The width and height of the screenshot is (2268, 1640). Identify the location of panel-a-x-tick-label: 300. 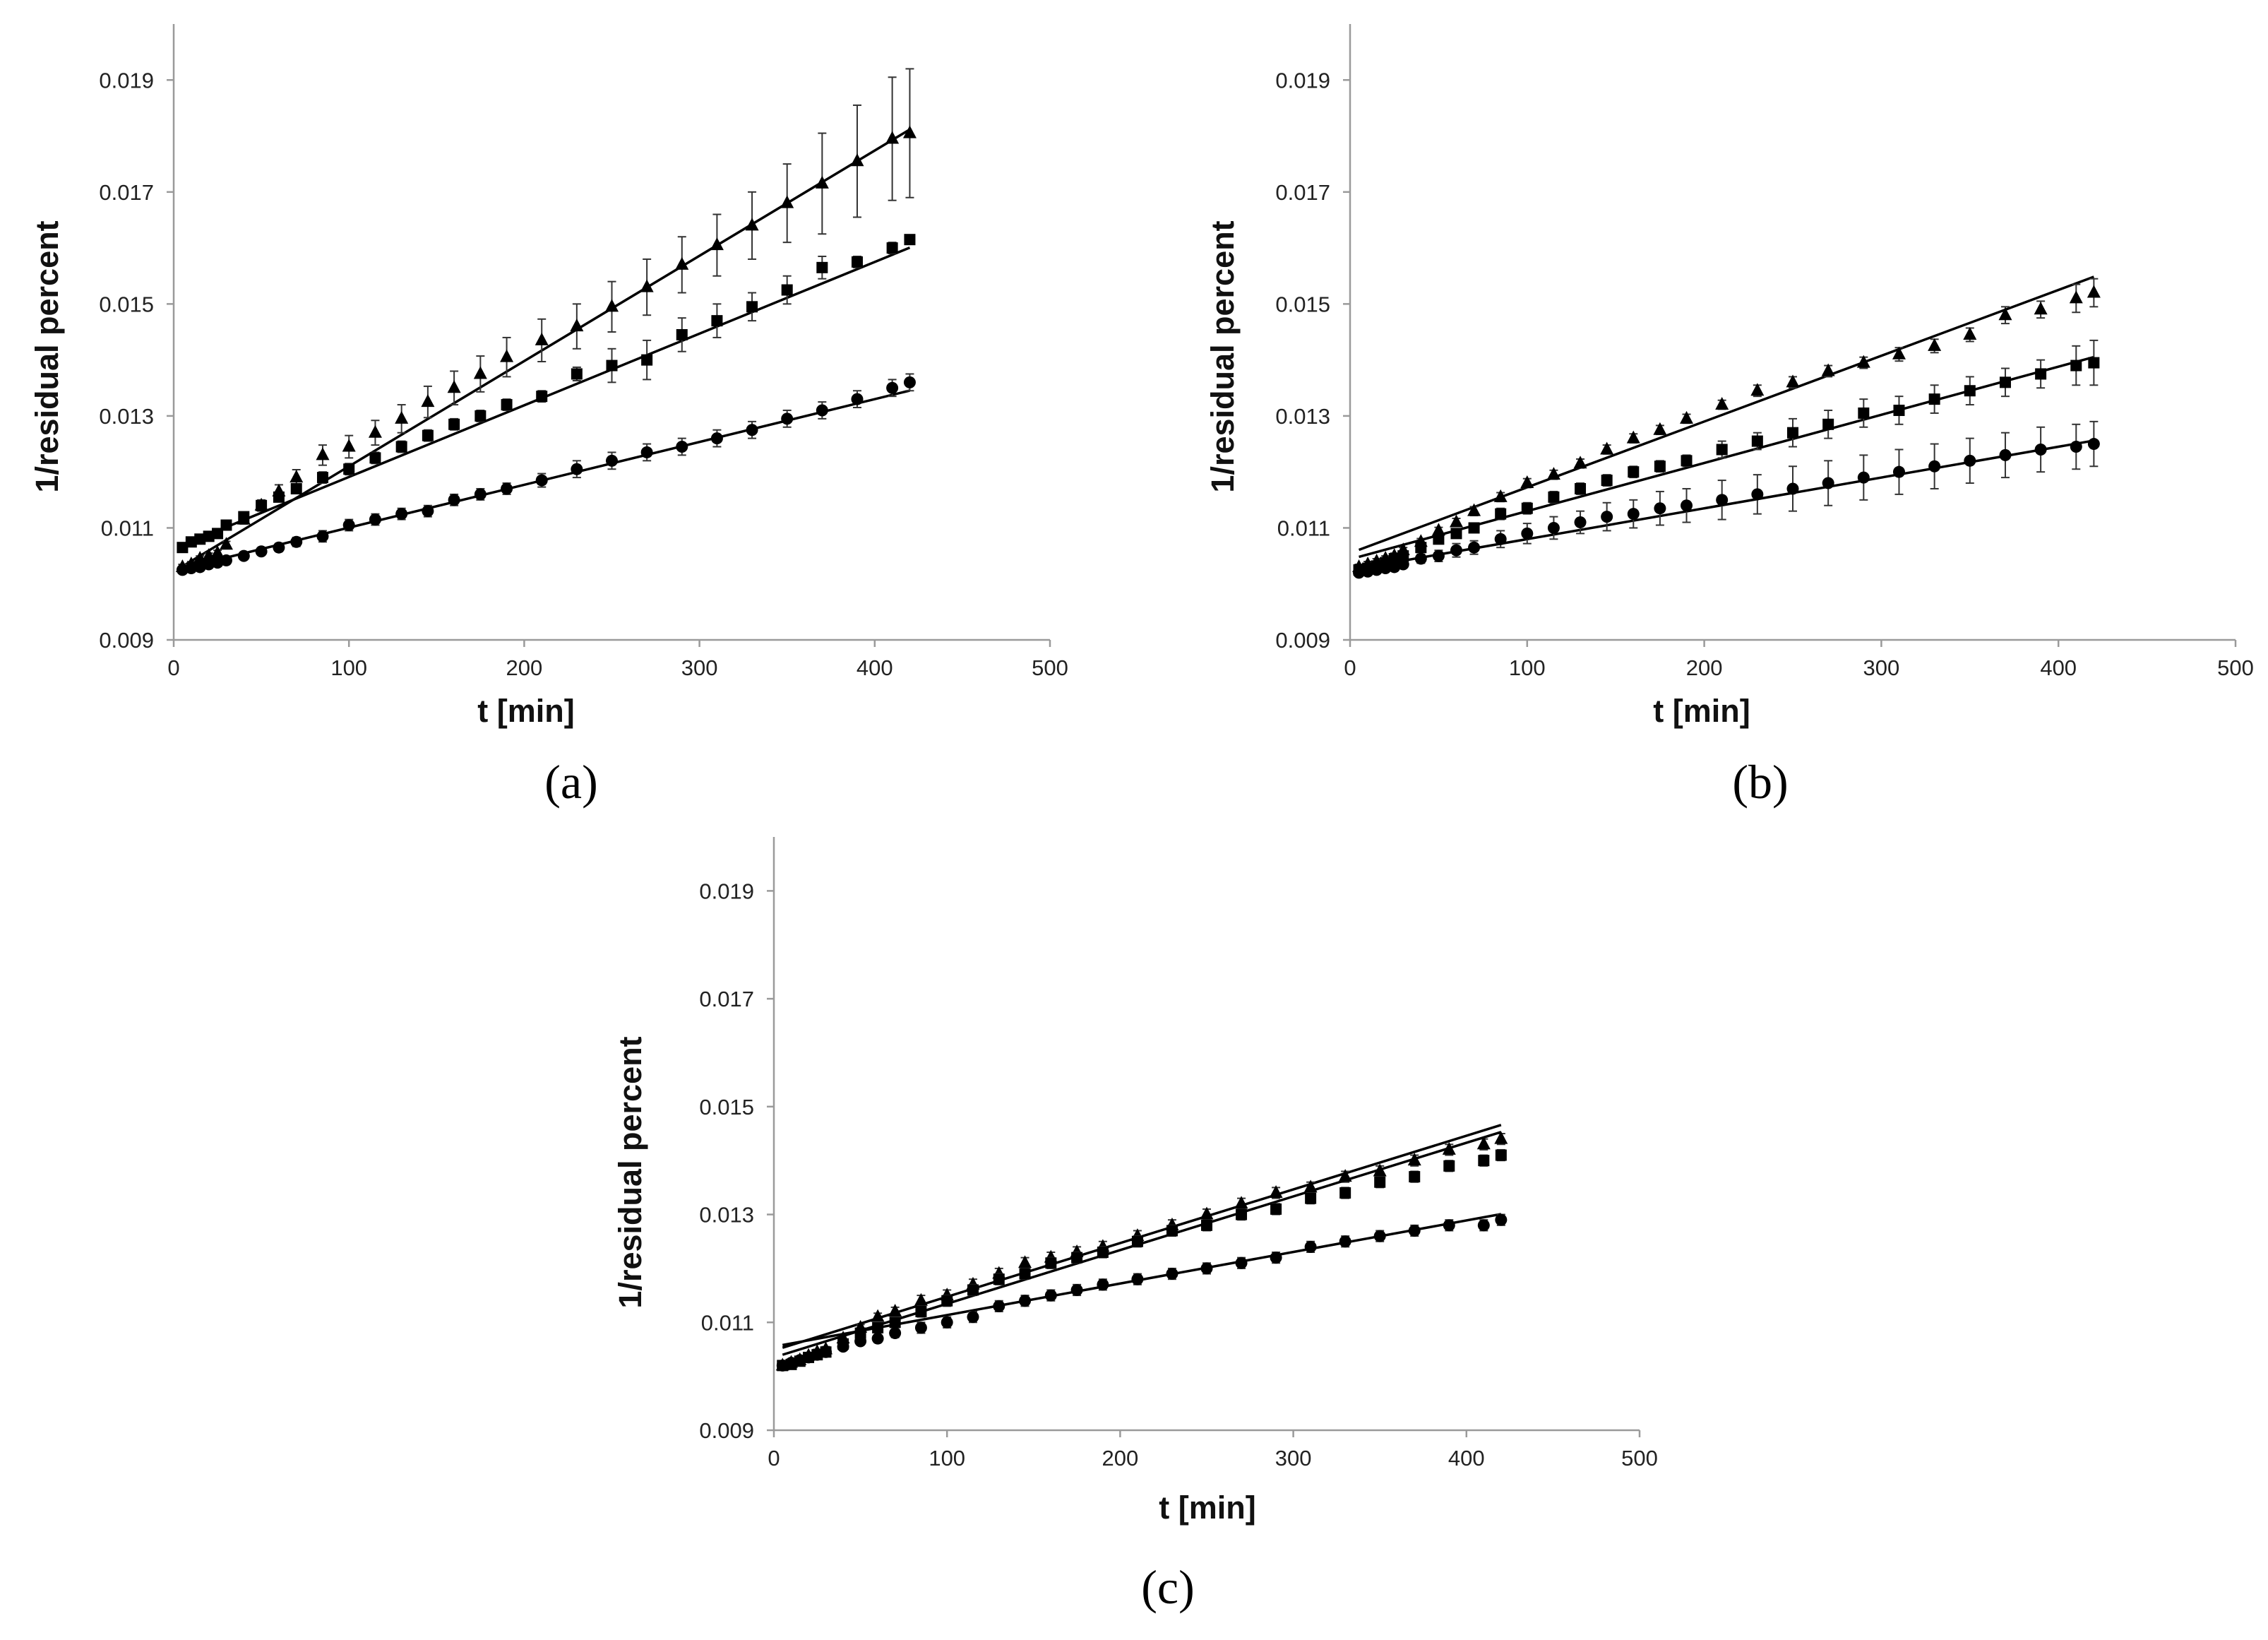
(699, 667).